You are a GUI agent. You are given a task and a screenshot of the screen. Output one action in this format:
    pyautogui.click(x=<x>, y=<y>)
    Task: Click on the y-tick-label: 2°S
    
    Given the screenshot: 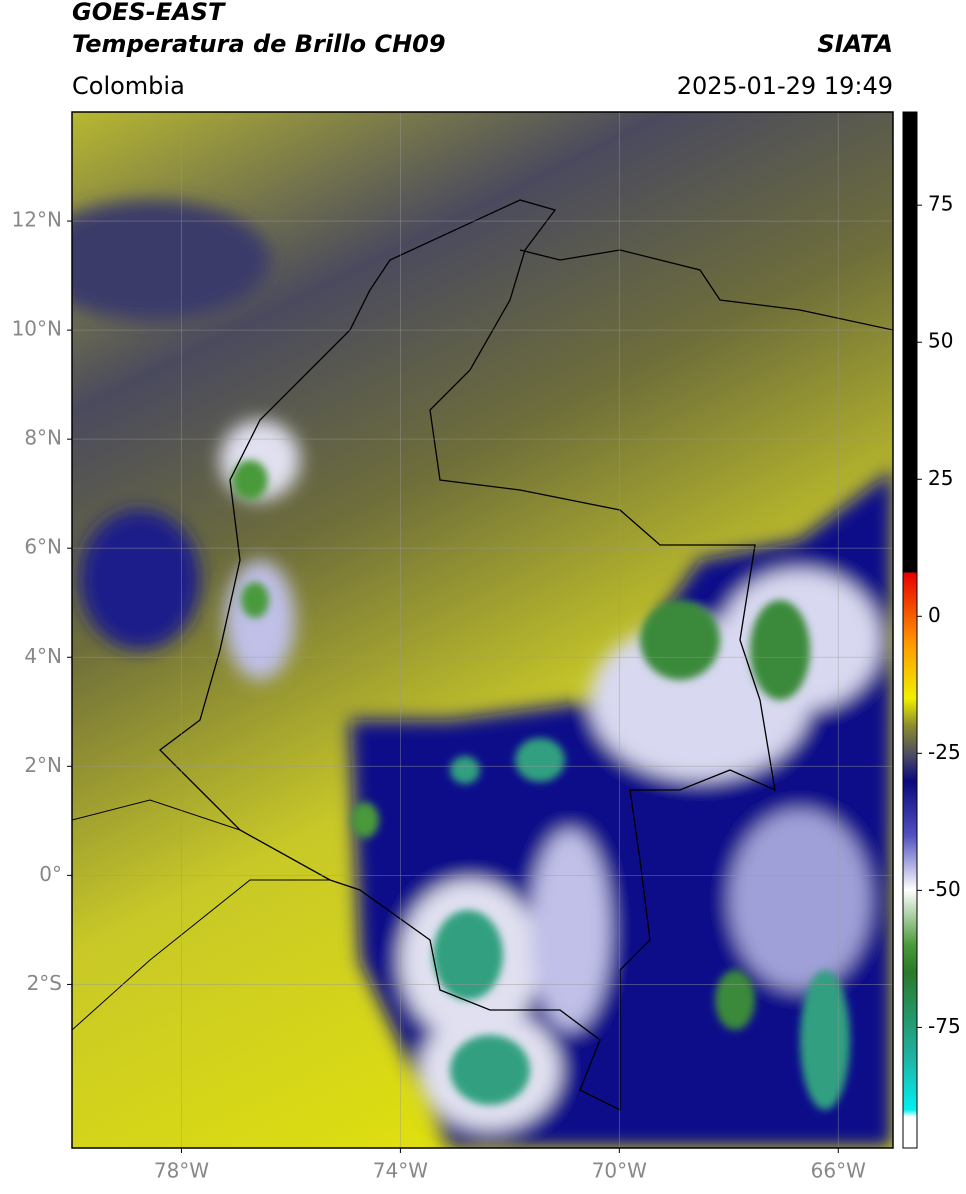 What is the action you would take?
    pyautogui.click(x=44, y=983)
    